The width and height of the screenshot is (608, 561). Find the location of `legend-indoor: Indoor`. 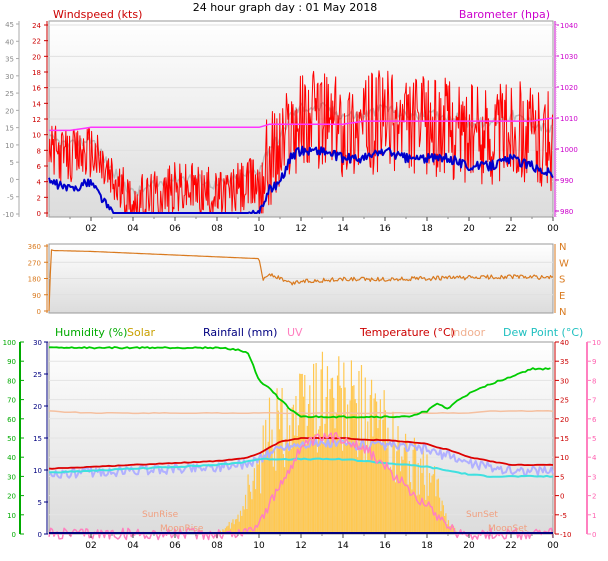

legend-indoor: Indoor is located at coordinates (468, 332).